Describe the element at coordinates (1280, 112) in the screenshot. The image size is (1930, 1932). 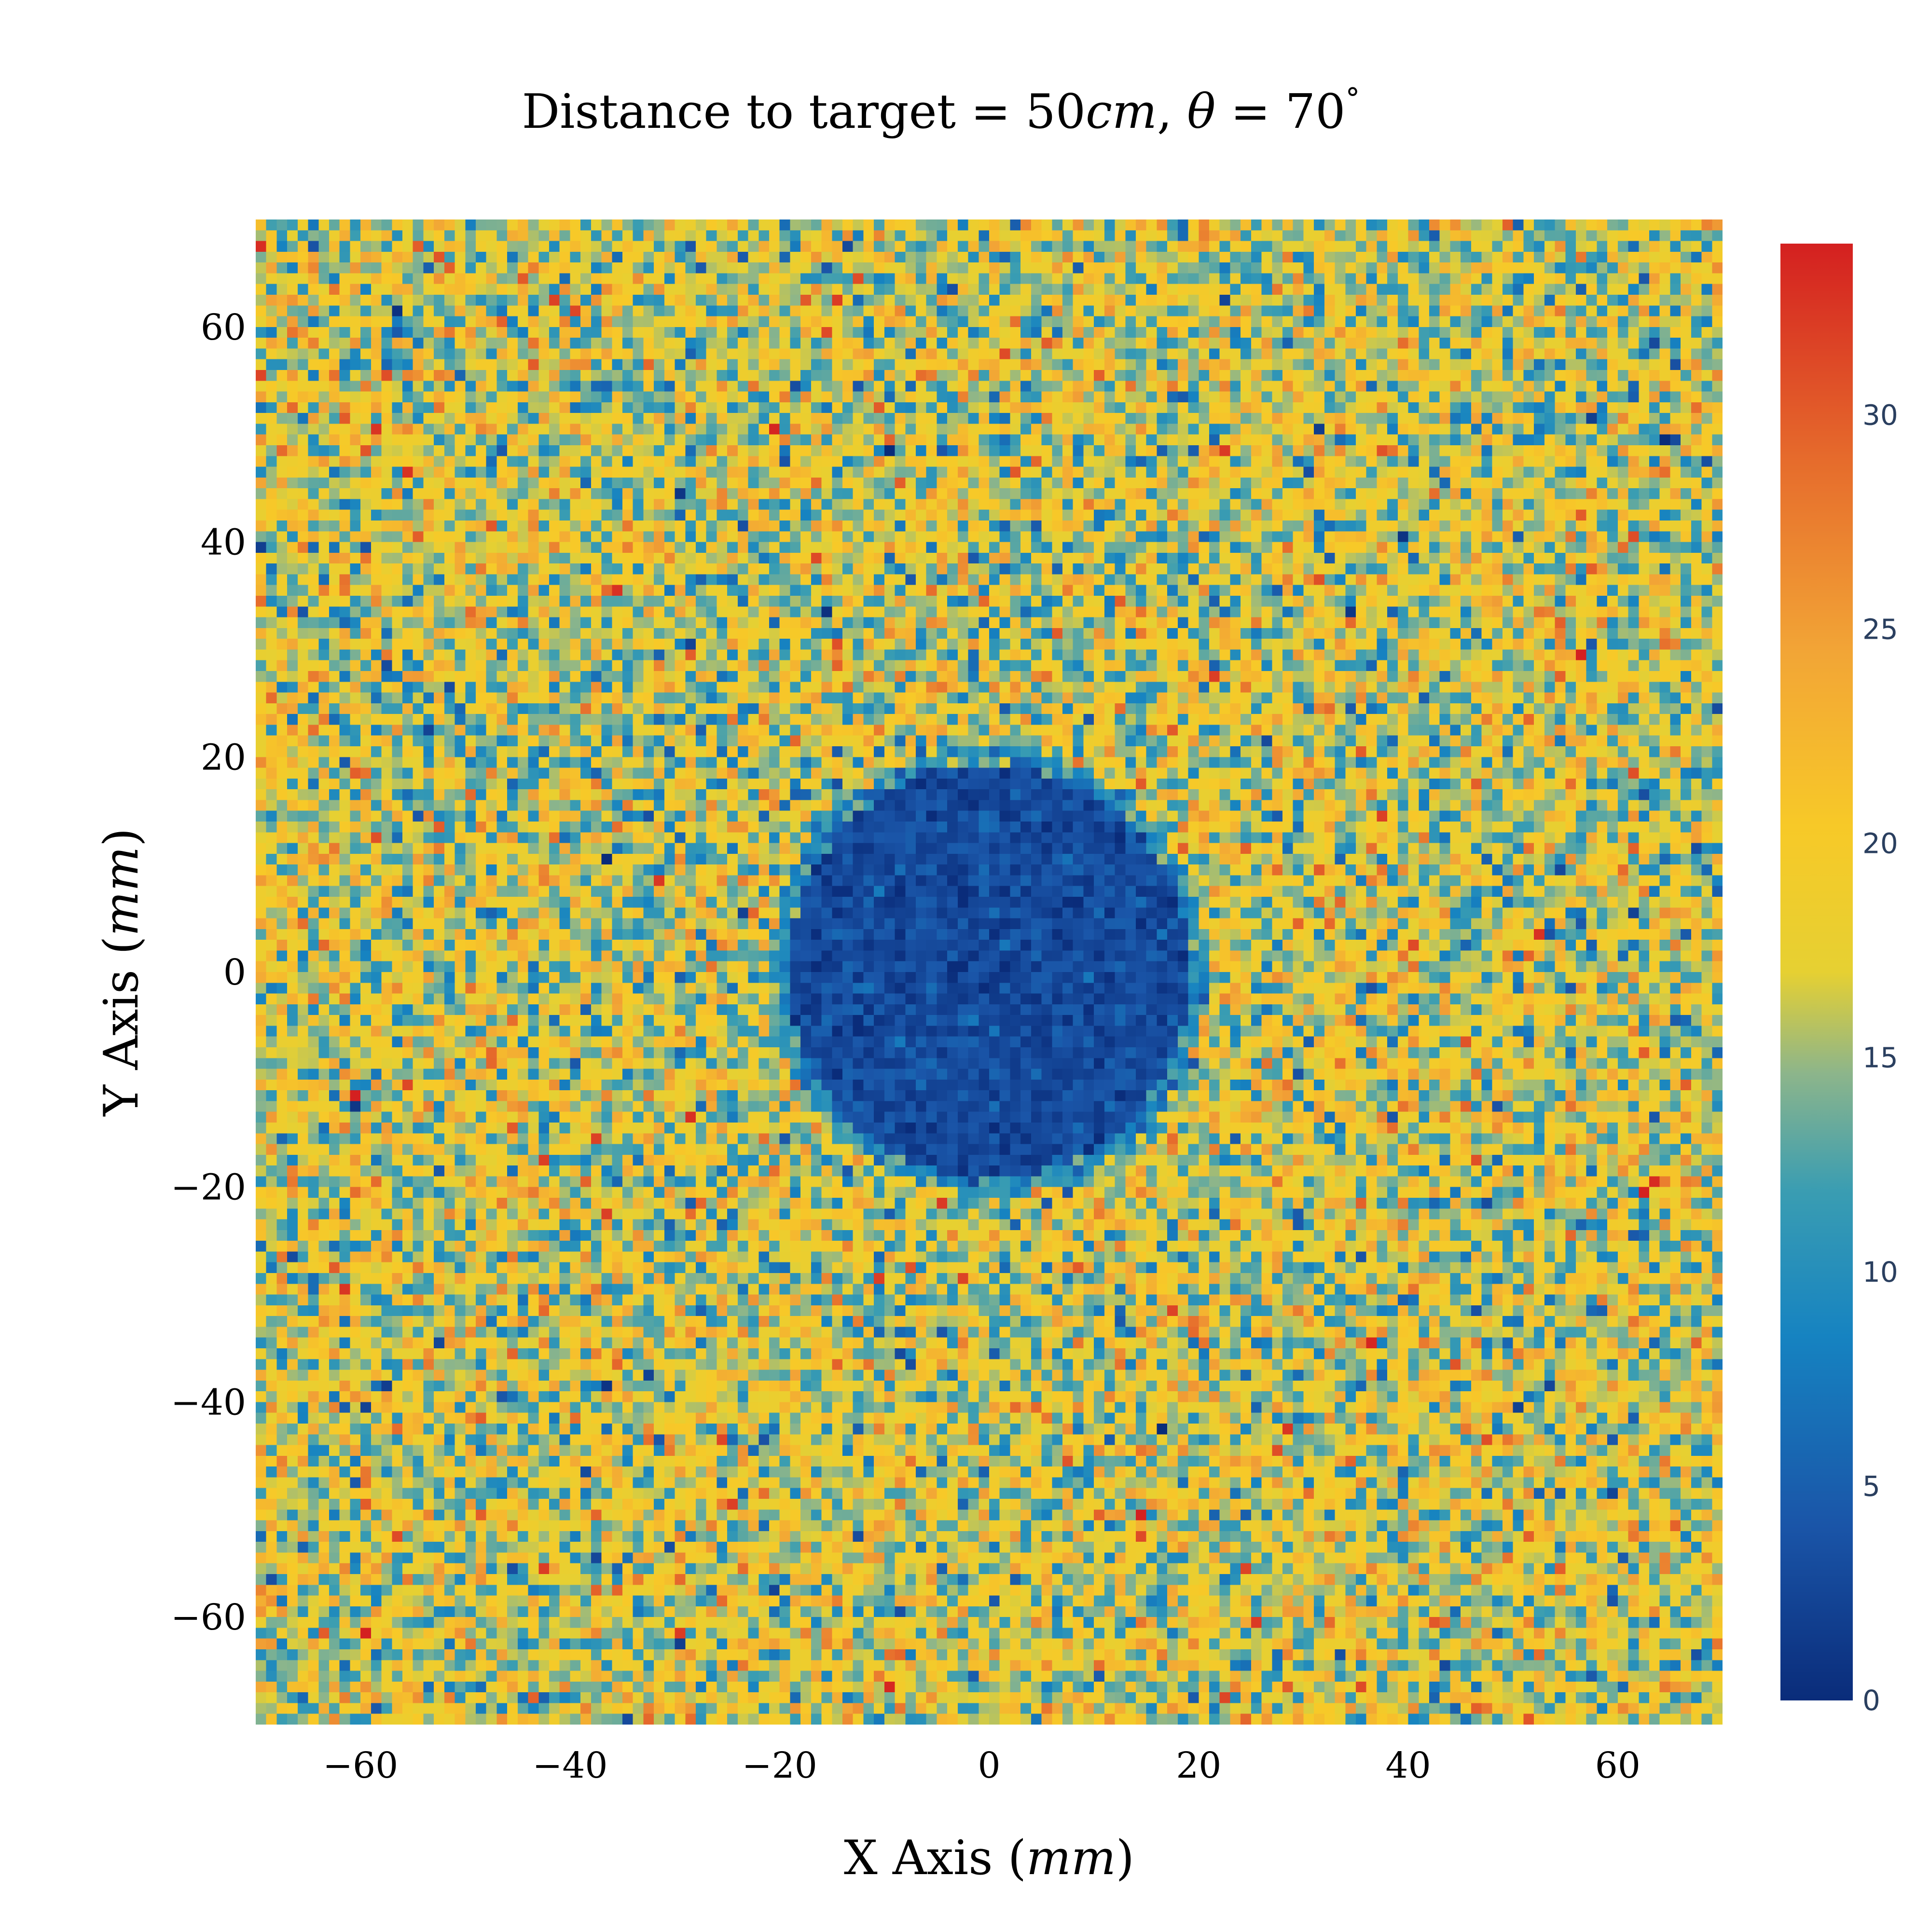
I see `title-eq: = 70` at that location.